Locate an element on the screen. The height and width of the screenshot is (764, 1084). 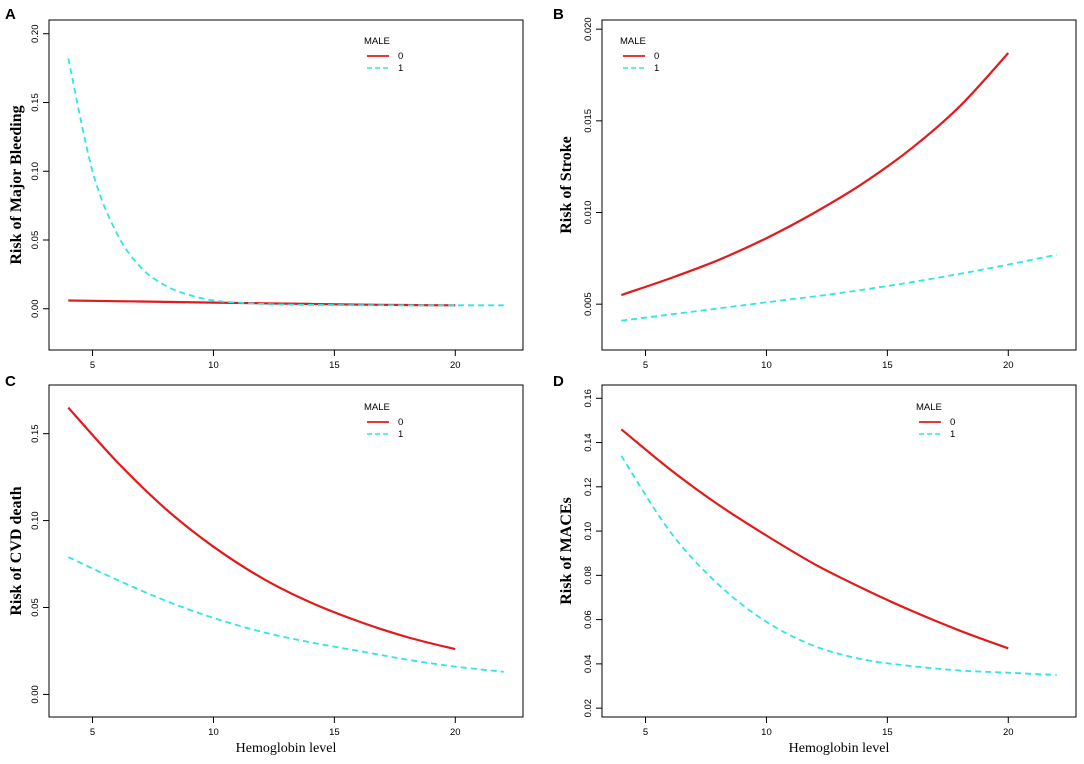
y-tick-label: 0.015 is located at coordinates (588, 121).